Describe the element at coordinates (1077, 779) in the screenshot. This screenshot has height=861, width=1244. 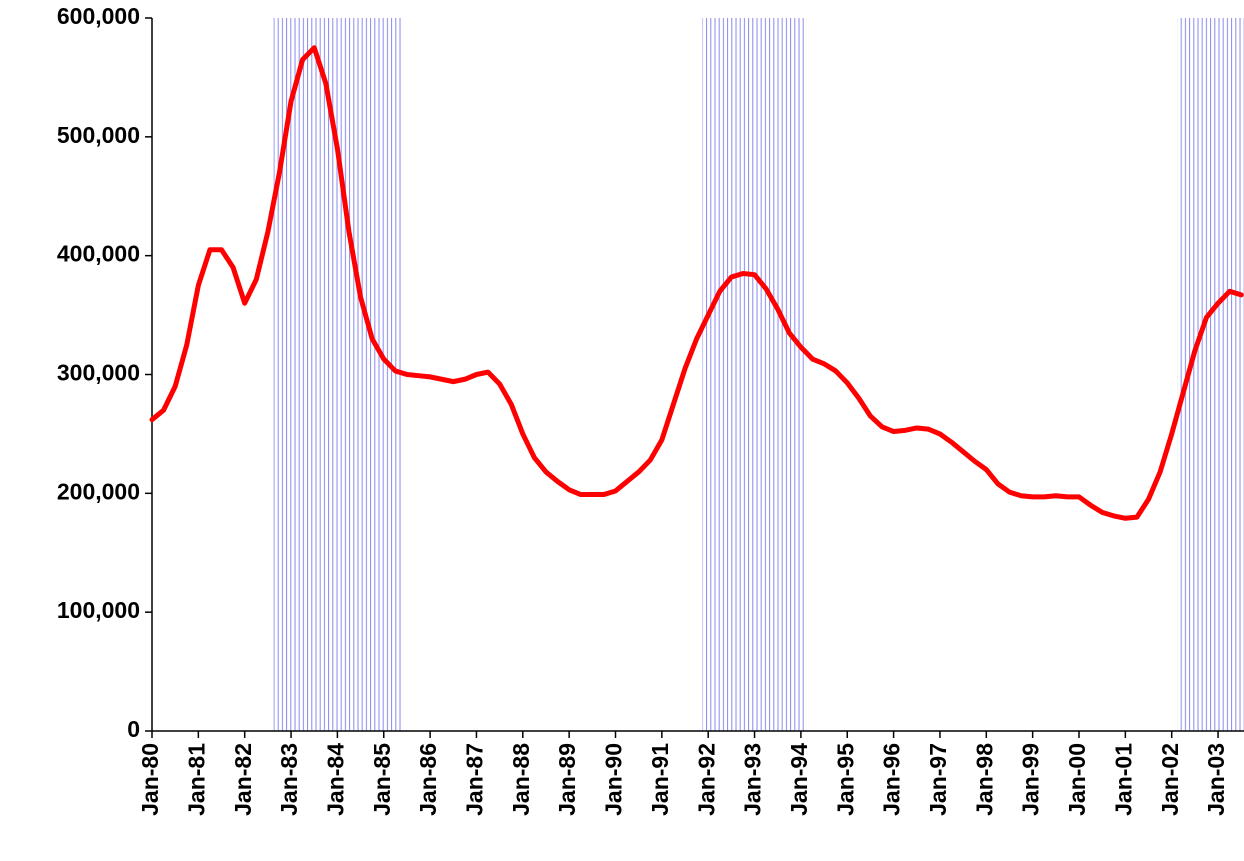
I see `x-tick-label: Jan-00` at that location.